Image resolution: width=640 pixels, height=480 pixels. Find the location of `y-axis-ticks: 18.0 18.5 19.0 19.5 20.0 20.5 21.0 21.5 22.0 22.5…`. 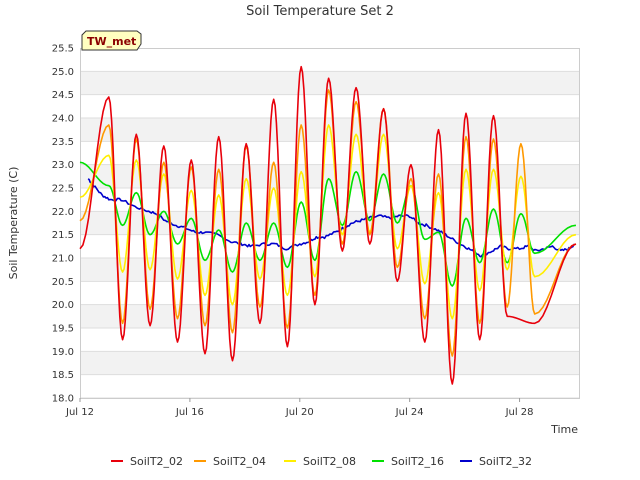

y-axis-ticks: 18.0 18.5 19.0 19.5 20.0 20.5 21.0 21.5 22.0 22.5… is located at coordinates (63, 224).